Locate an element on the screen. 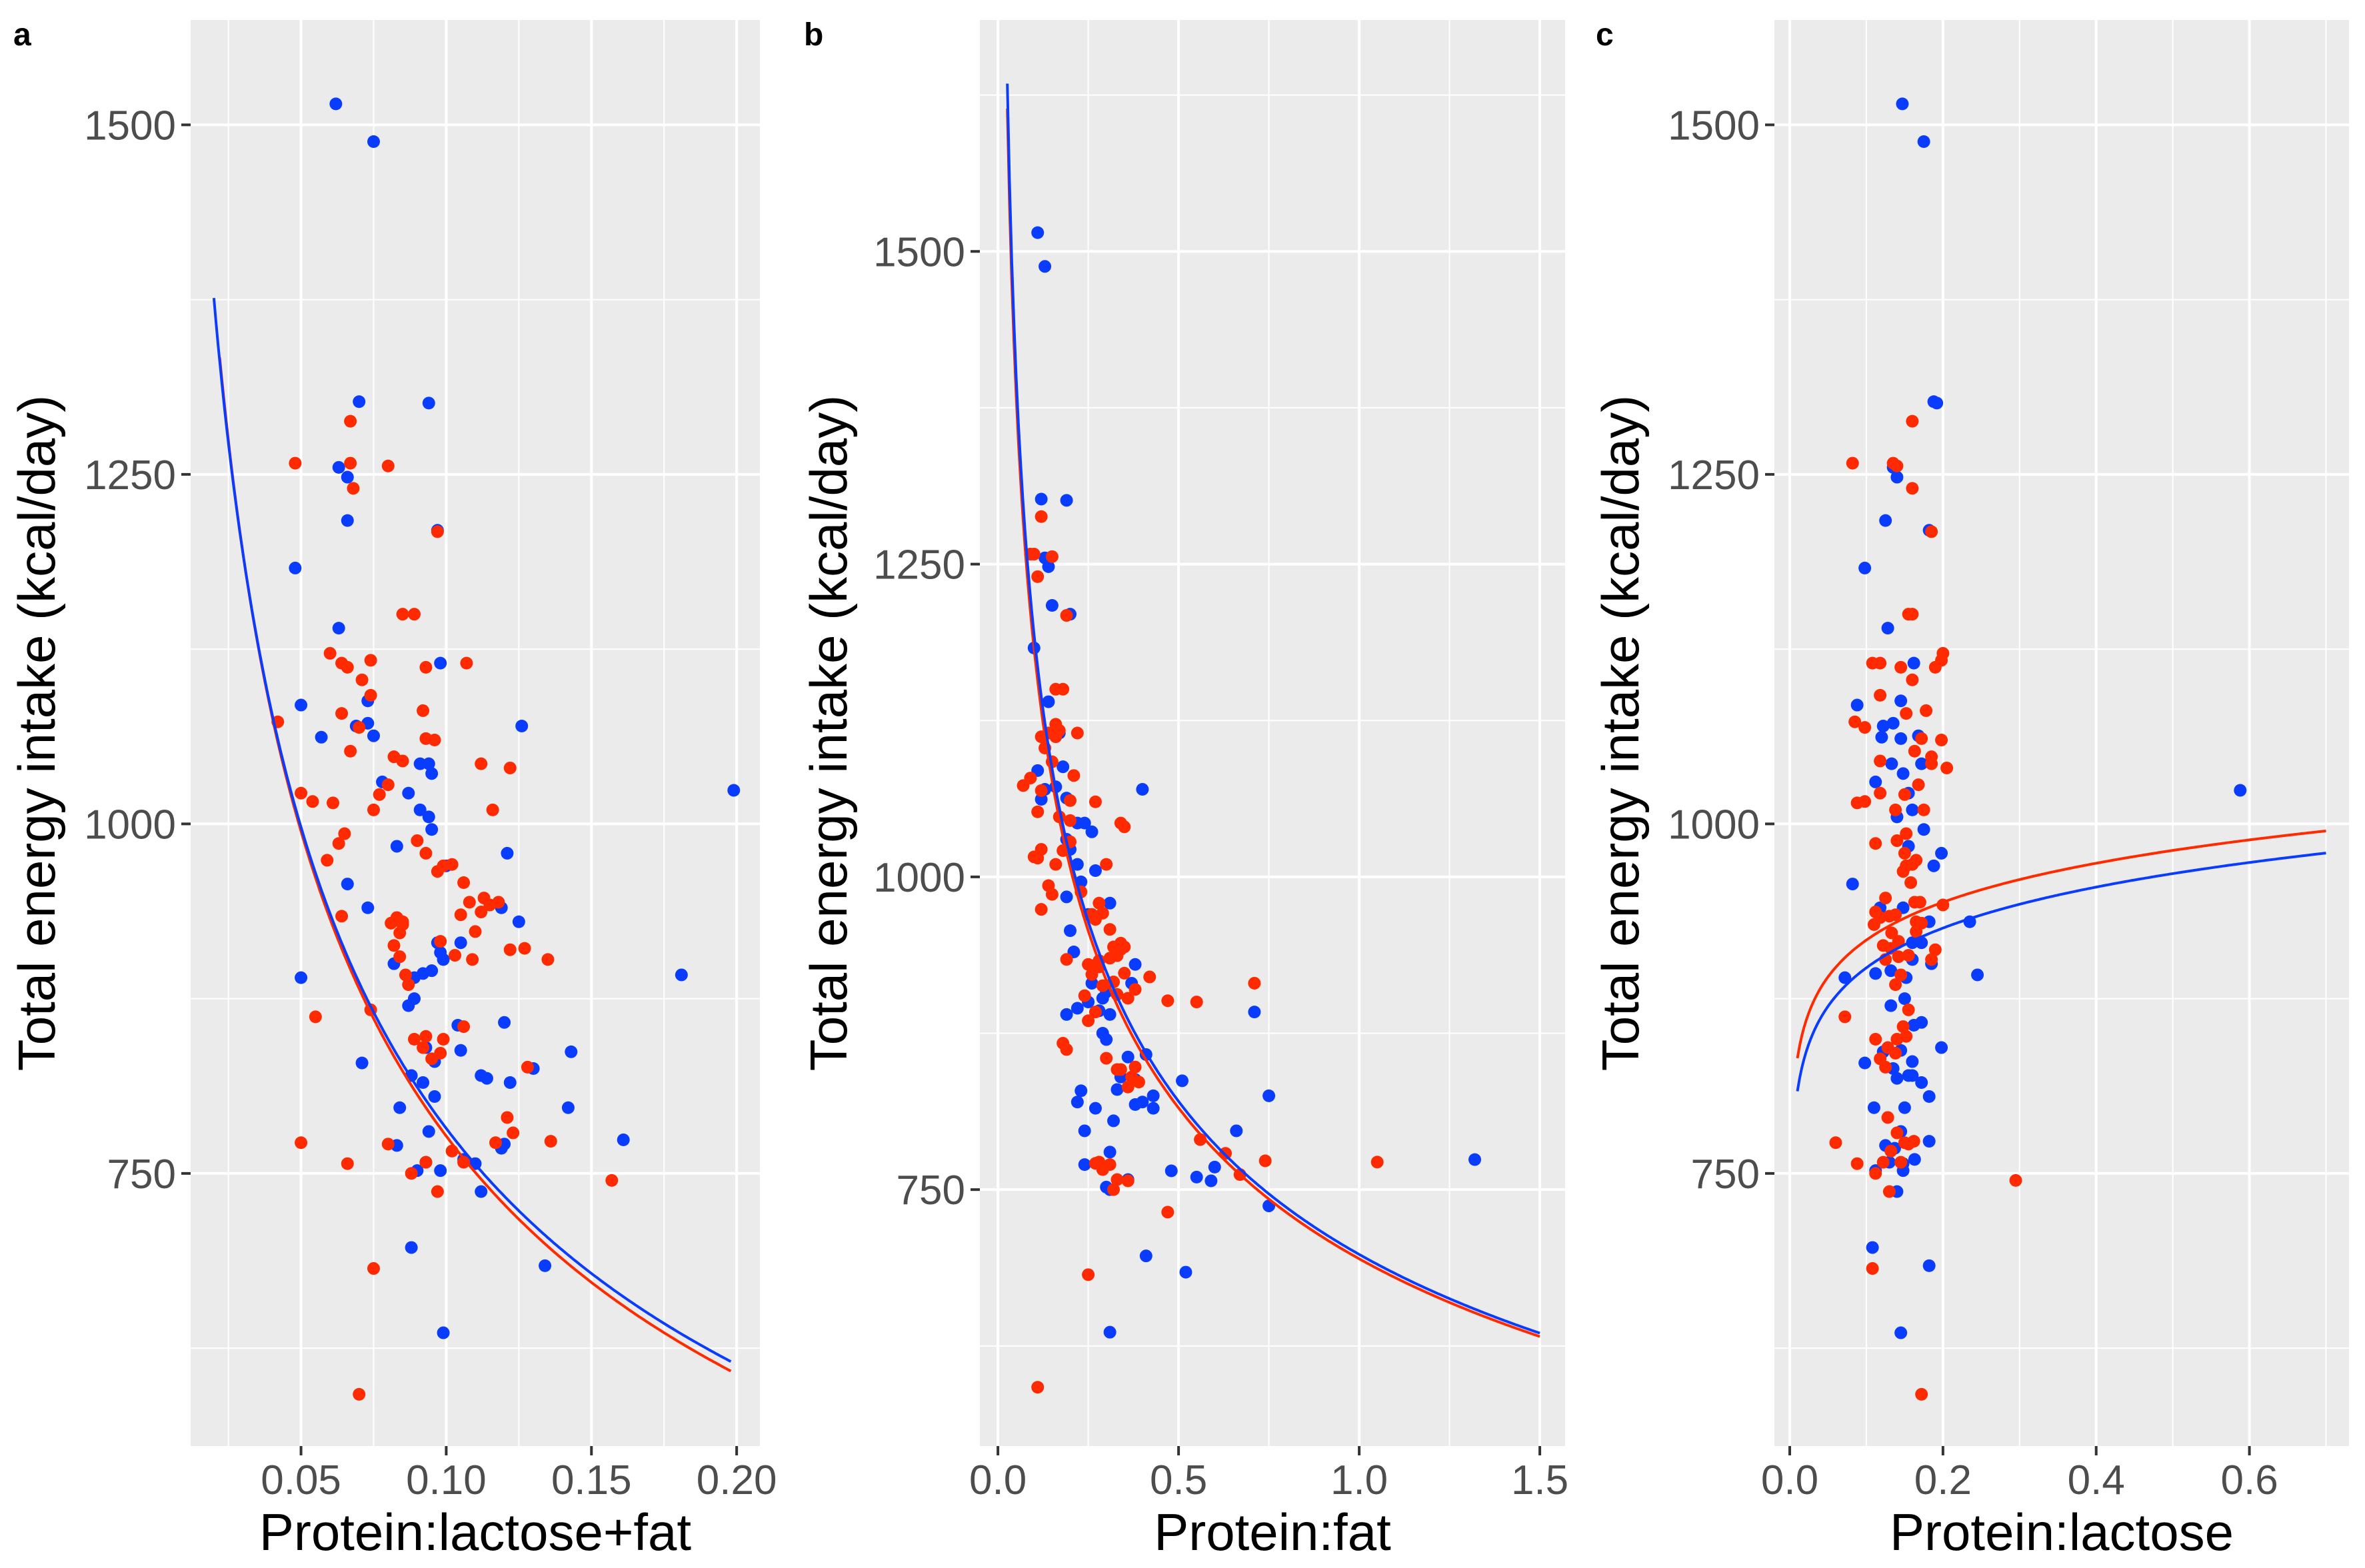  y-tick-label: 1250 is located at coordinates (919, 565).